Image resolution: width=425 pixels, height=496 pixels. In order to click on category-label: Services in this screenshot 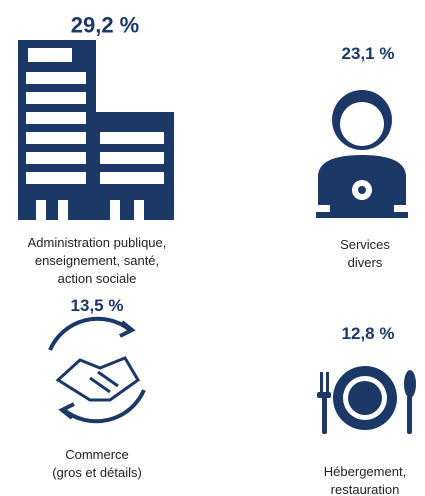, I will do `click(365, 244)`.